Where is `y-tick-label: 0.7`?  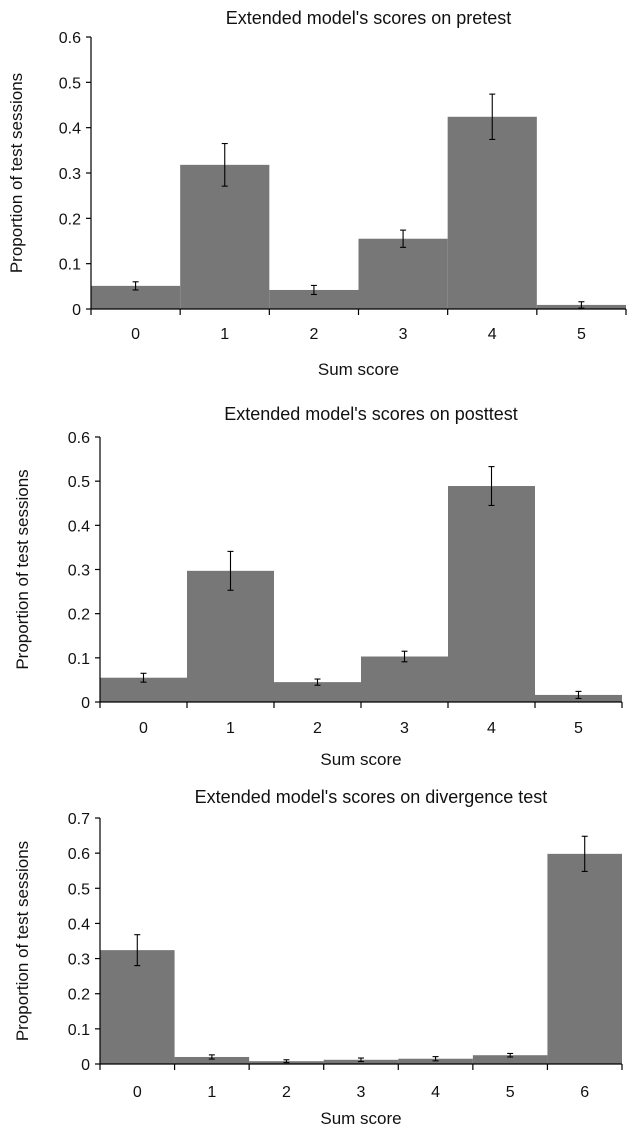 y-tick-label: 0.7 is located at coordinates (79, 819).